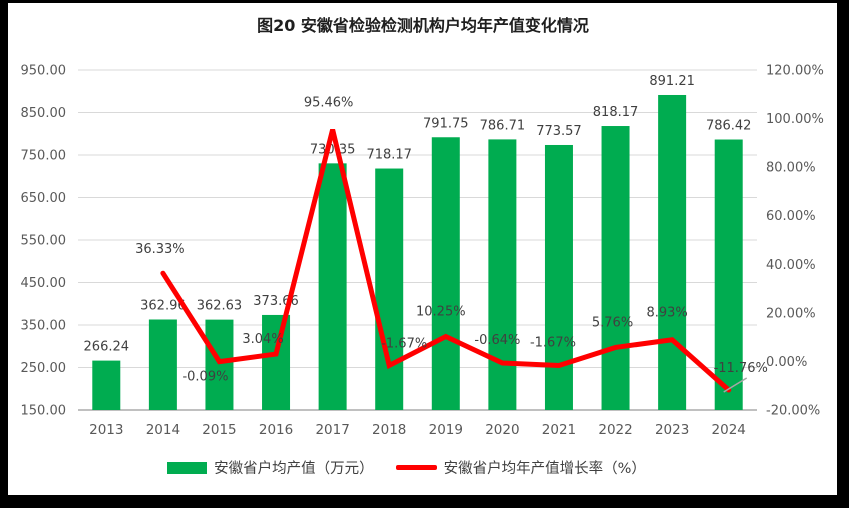 This screenshot has height=508, width=849. Describe the element at coordinates (44, 156) in the screenshot. I see `left-axis-tick-label: 750.00` at that location.